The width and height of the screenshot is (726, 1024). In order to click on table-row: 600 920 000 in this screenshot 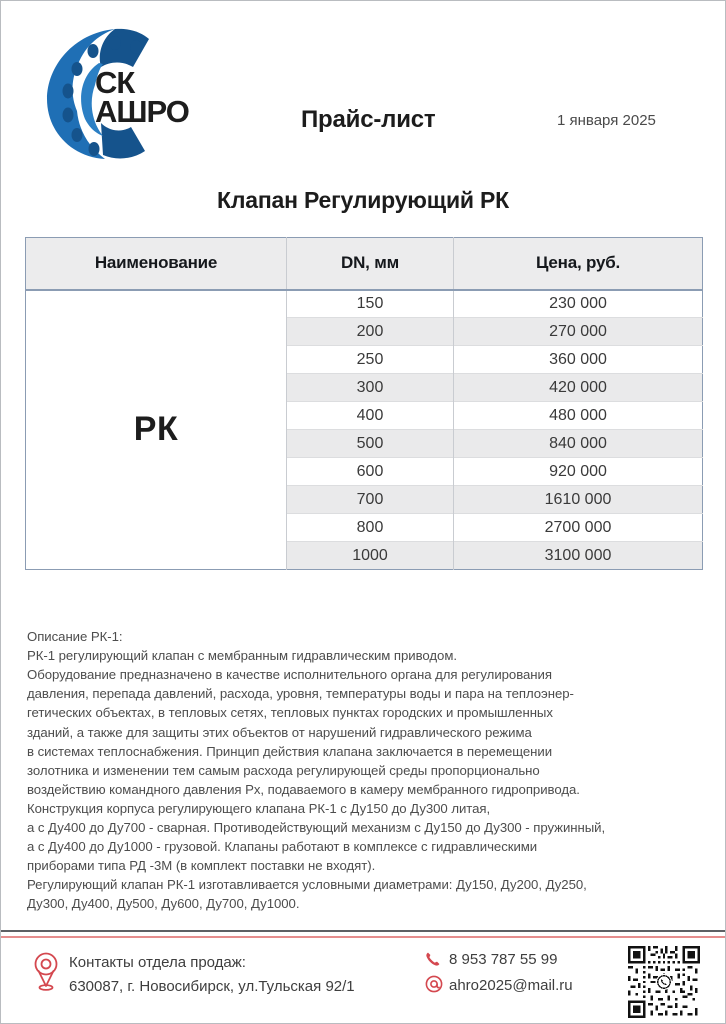, I will do `click(364, 471)`.